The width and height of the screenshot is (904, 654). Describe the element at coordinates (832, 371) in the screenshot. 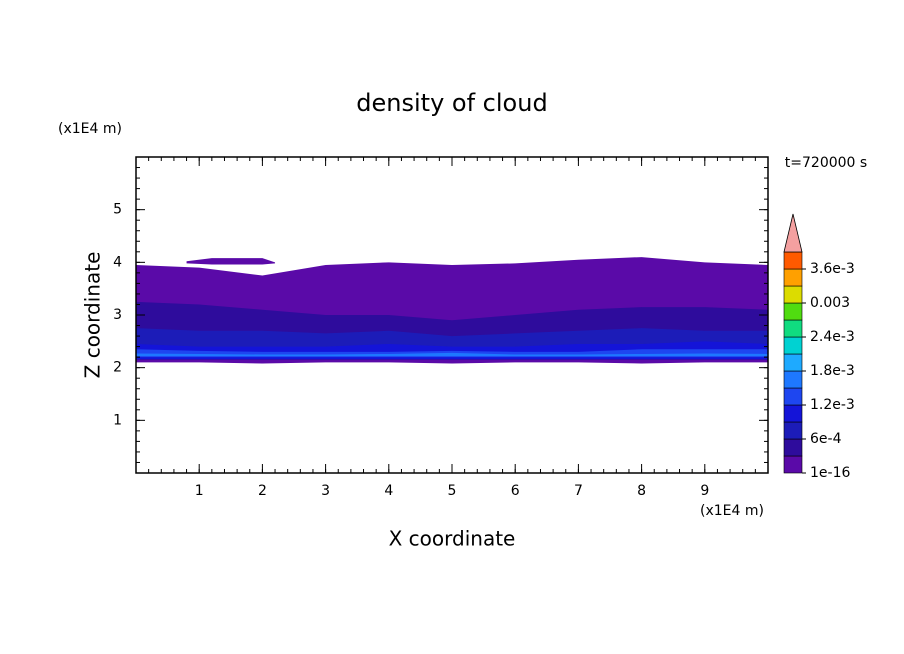

I see `colorbar-tick-label: 1.8e-3` at that location.